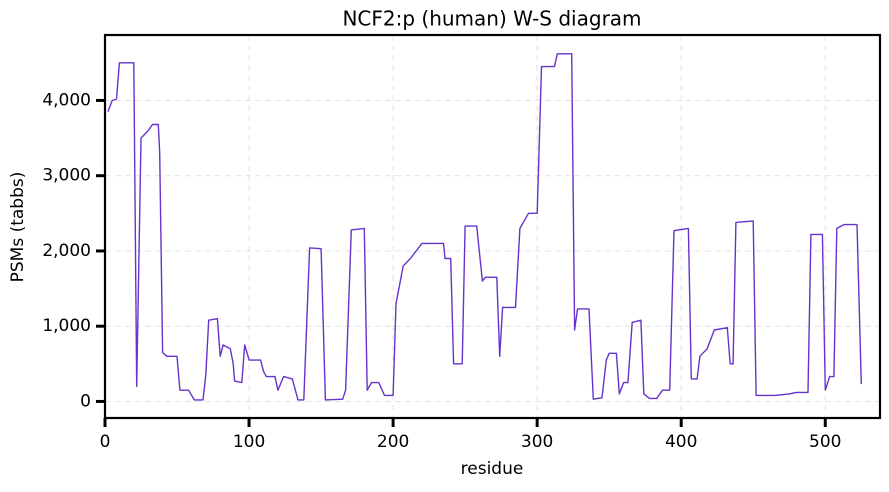  Describe the element at coordinates (66, 251) in the screenshot. I see `y-tick-label: 2,000` at that location.